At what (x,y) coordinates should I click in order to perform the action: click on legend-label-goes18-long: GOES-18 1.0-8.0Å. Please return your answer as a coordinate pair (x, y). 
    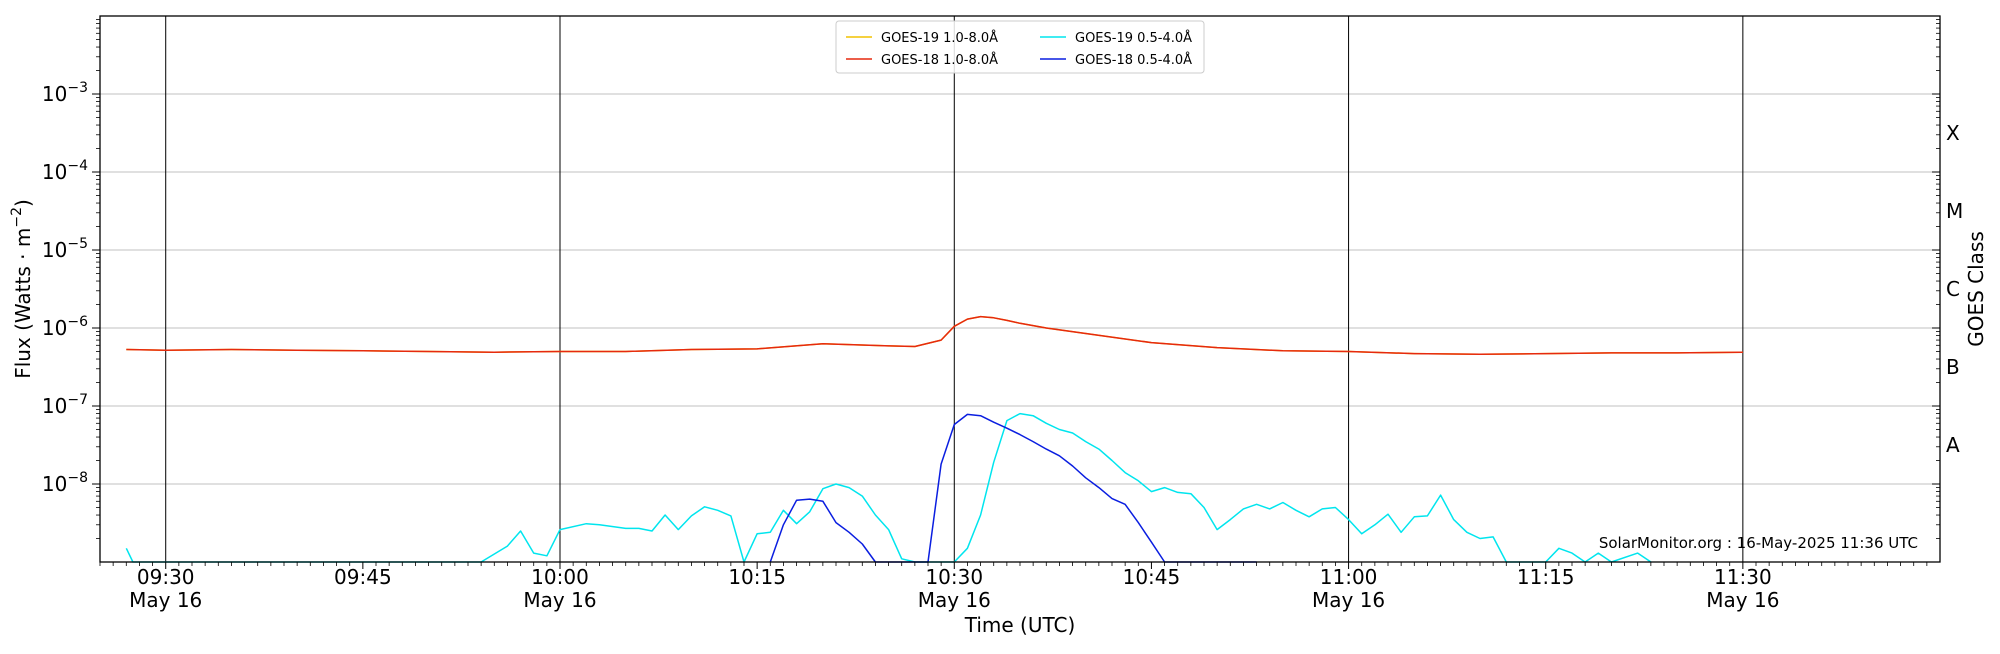
    Looking at the image, I should click on (939, 60).